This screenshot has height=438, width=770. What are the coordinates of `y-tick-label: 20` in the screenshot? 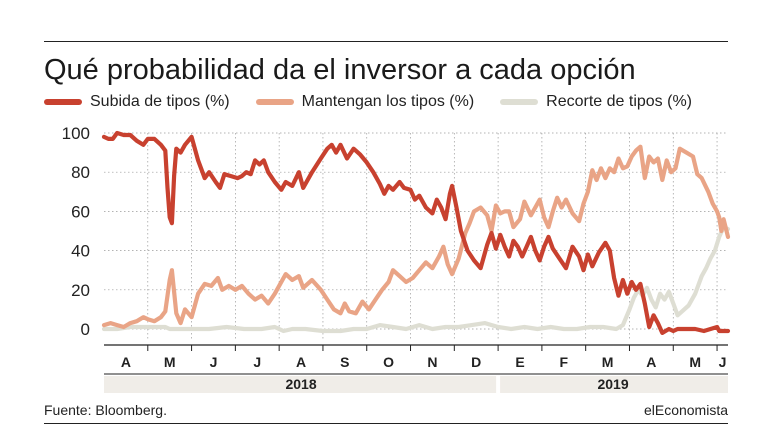 It's located at (80, 290).